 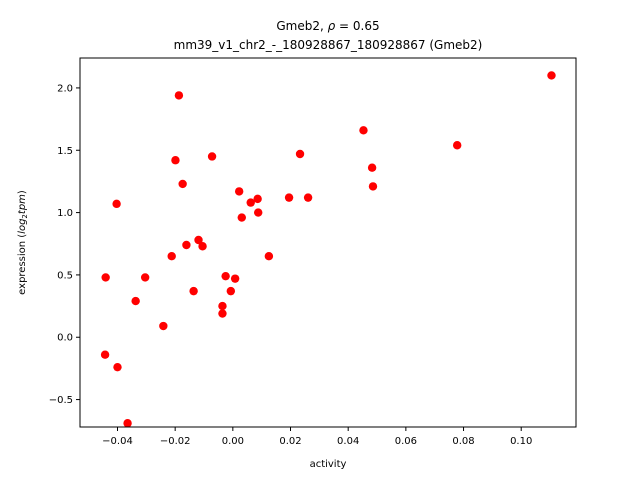 What do you see at coordinates (64, 244) in the screenshot?
I see `y-axis-ticks: −0.5 0.0 0.5 1.0 1.5 2.0` at bounding box center [64, 244].